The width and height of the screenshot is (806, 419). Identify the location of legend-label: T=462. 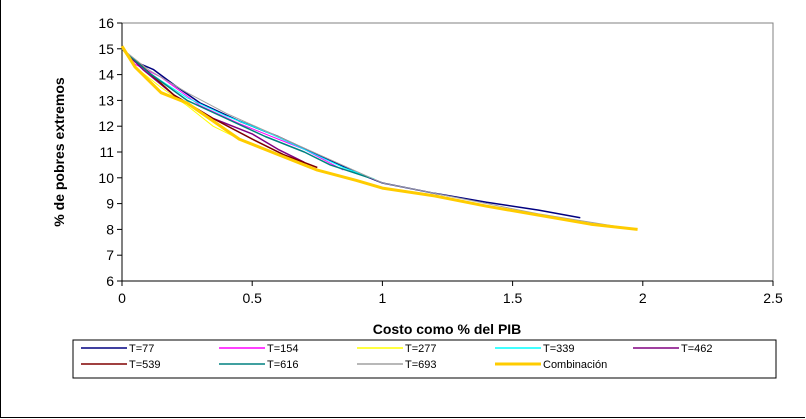
(697, 349).